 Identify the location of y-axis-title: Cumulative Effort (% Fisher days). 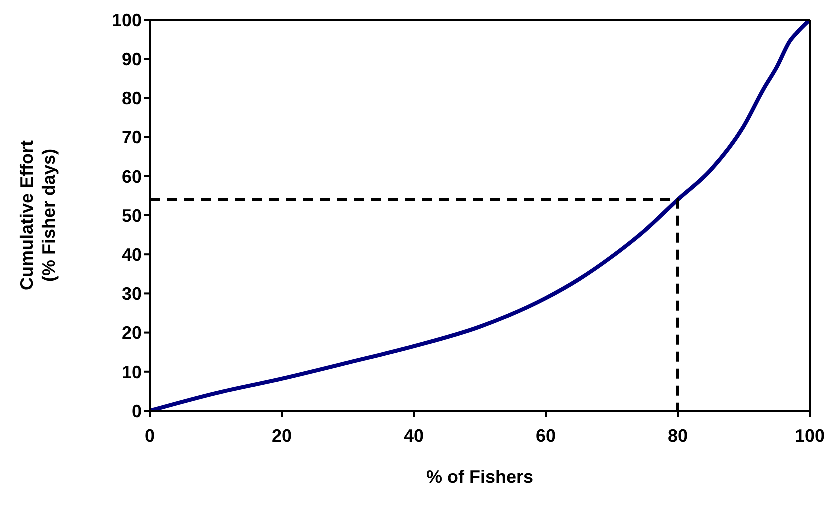
(38, 215).